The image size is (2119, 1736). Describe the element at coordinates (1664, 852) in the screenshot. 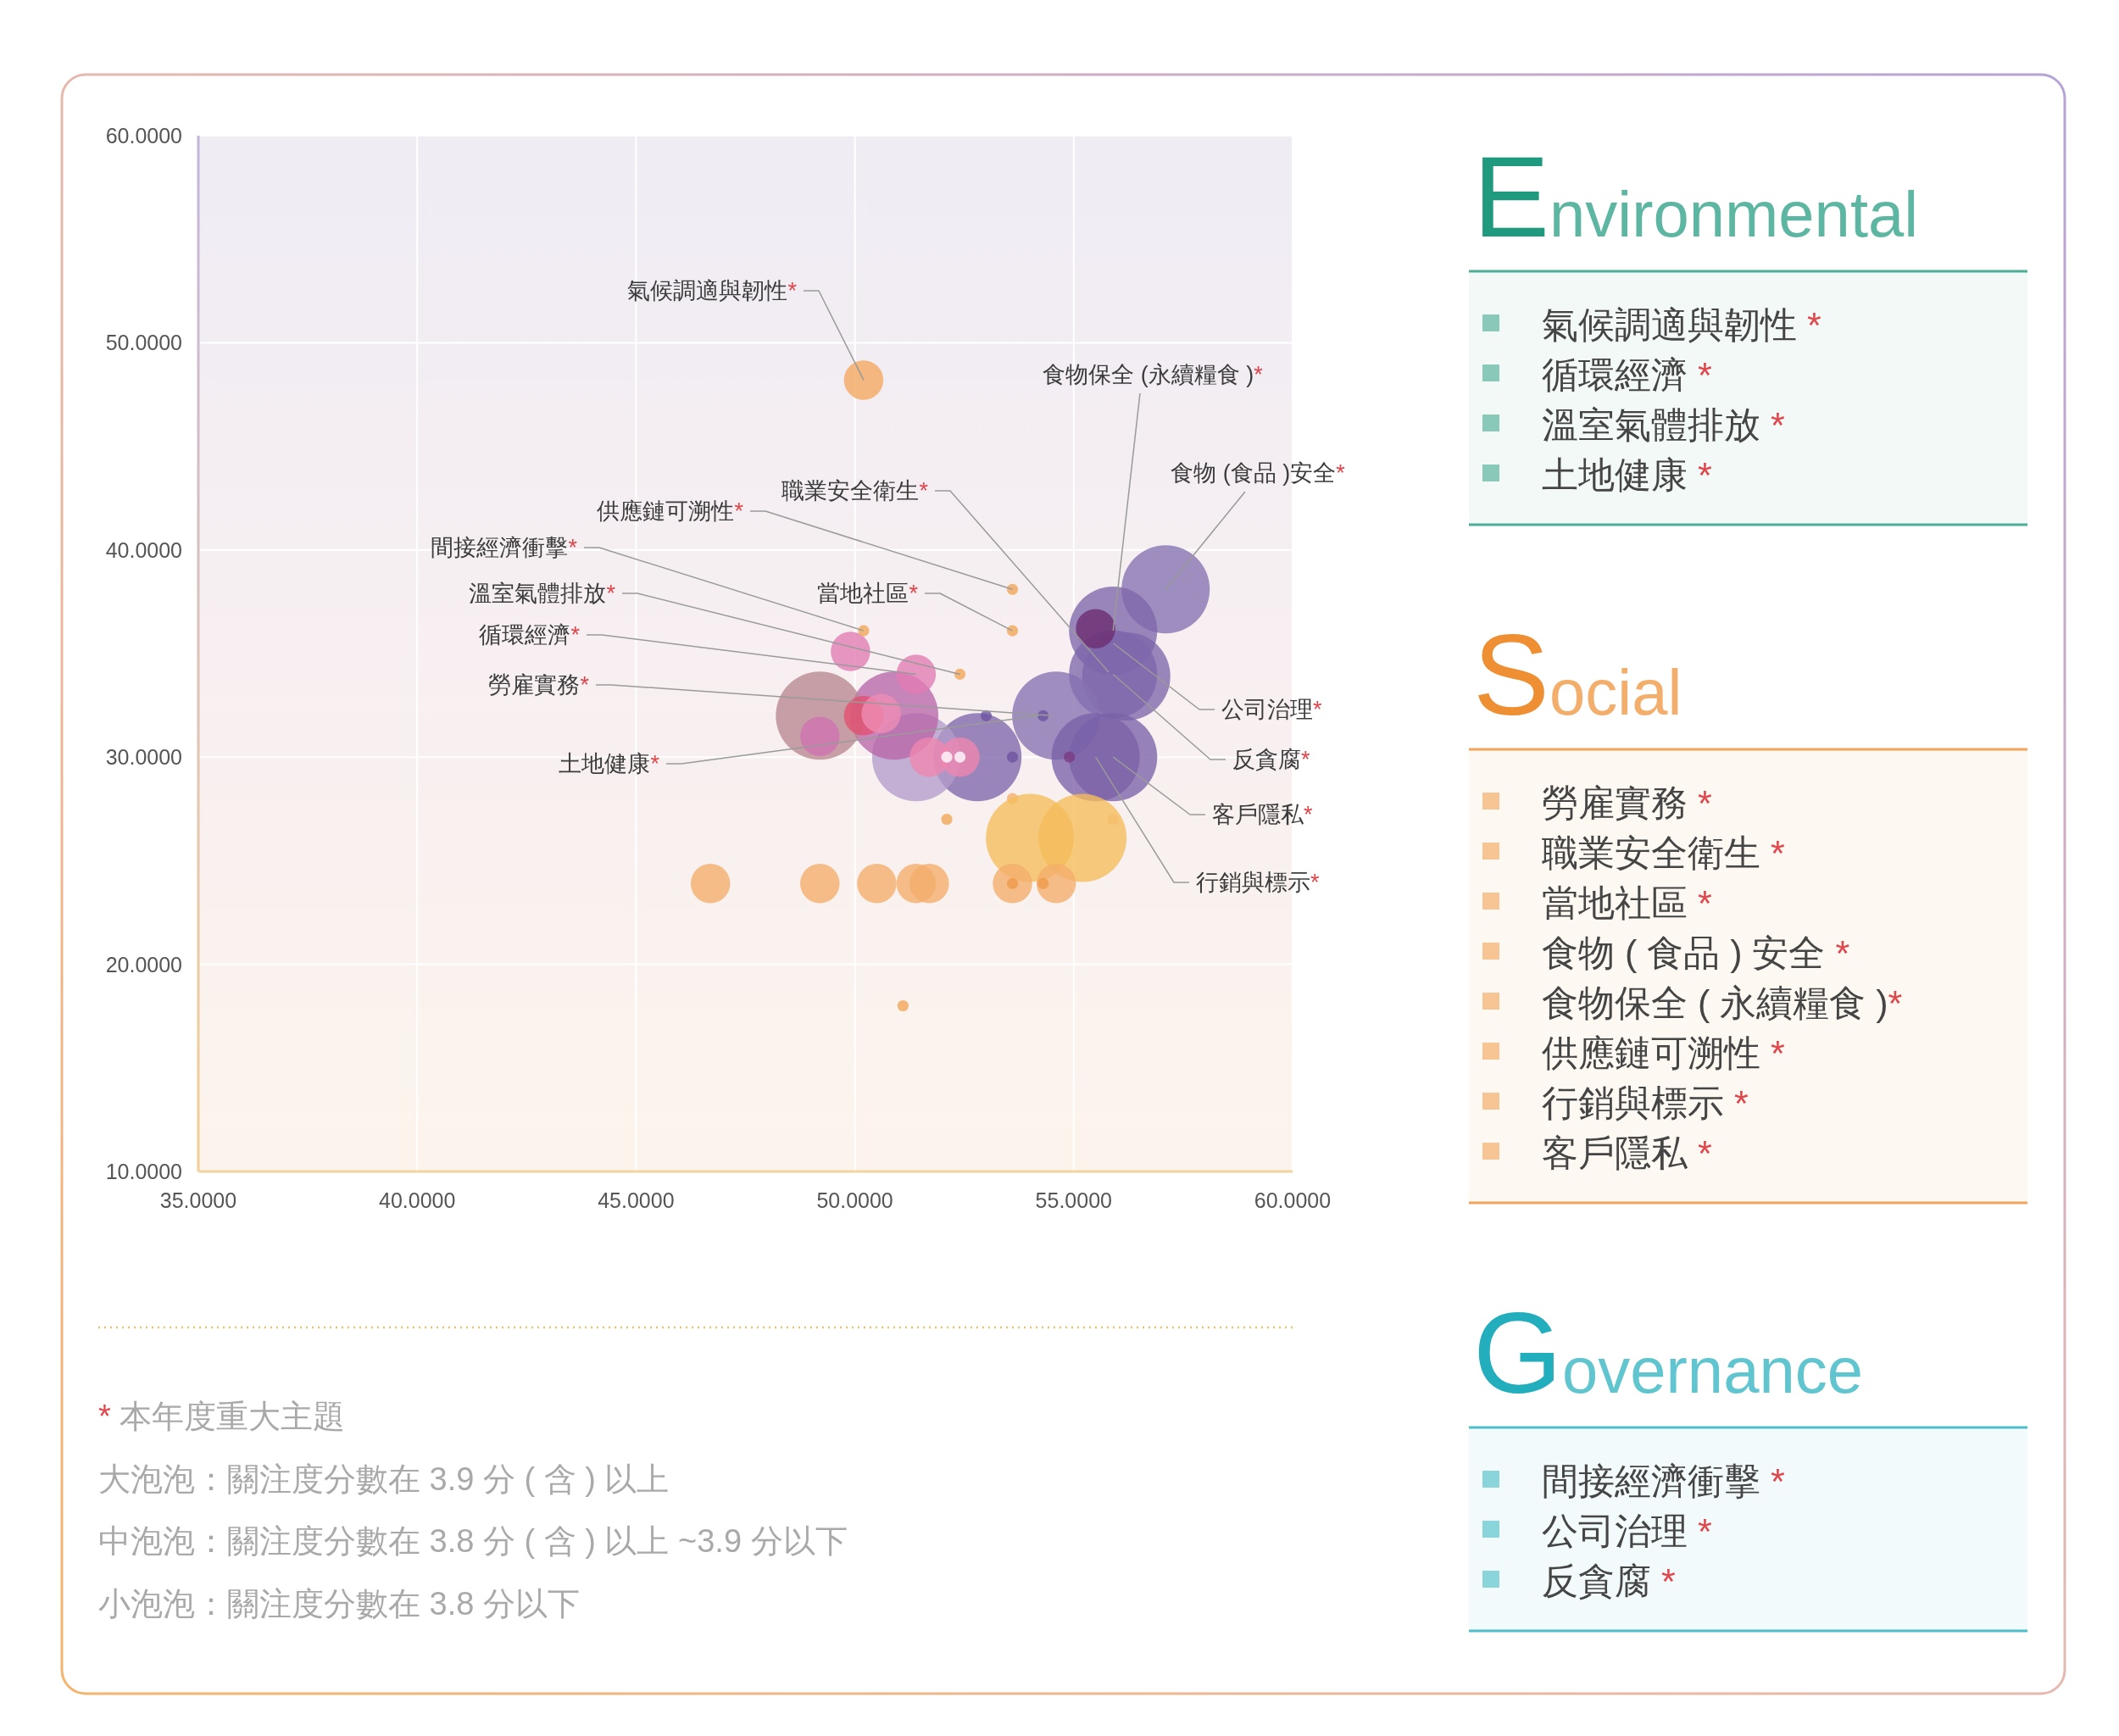

I see `text: 職業安全衛生 *` at that location.